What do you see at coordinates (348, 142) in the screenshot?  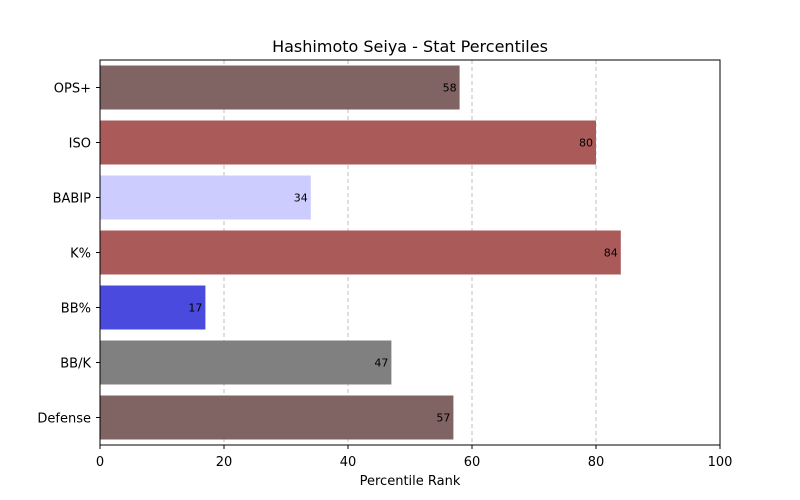 I see `bar-iso` at bounding box center [348, 142].